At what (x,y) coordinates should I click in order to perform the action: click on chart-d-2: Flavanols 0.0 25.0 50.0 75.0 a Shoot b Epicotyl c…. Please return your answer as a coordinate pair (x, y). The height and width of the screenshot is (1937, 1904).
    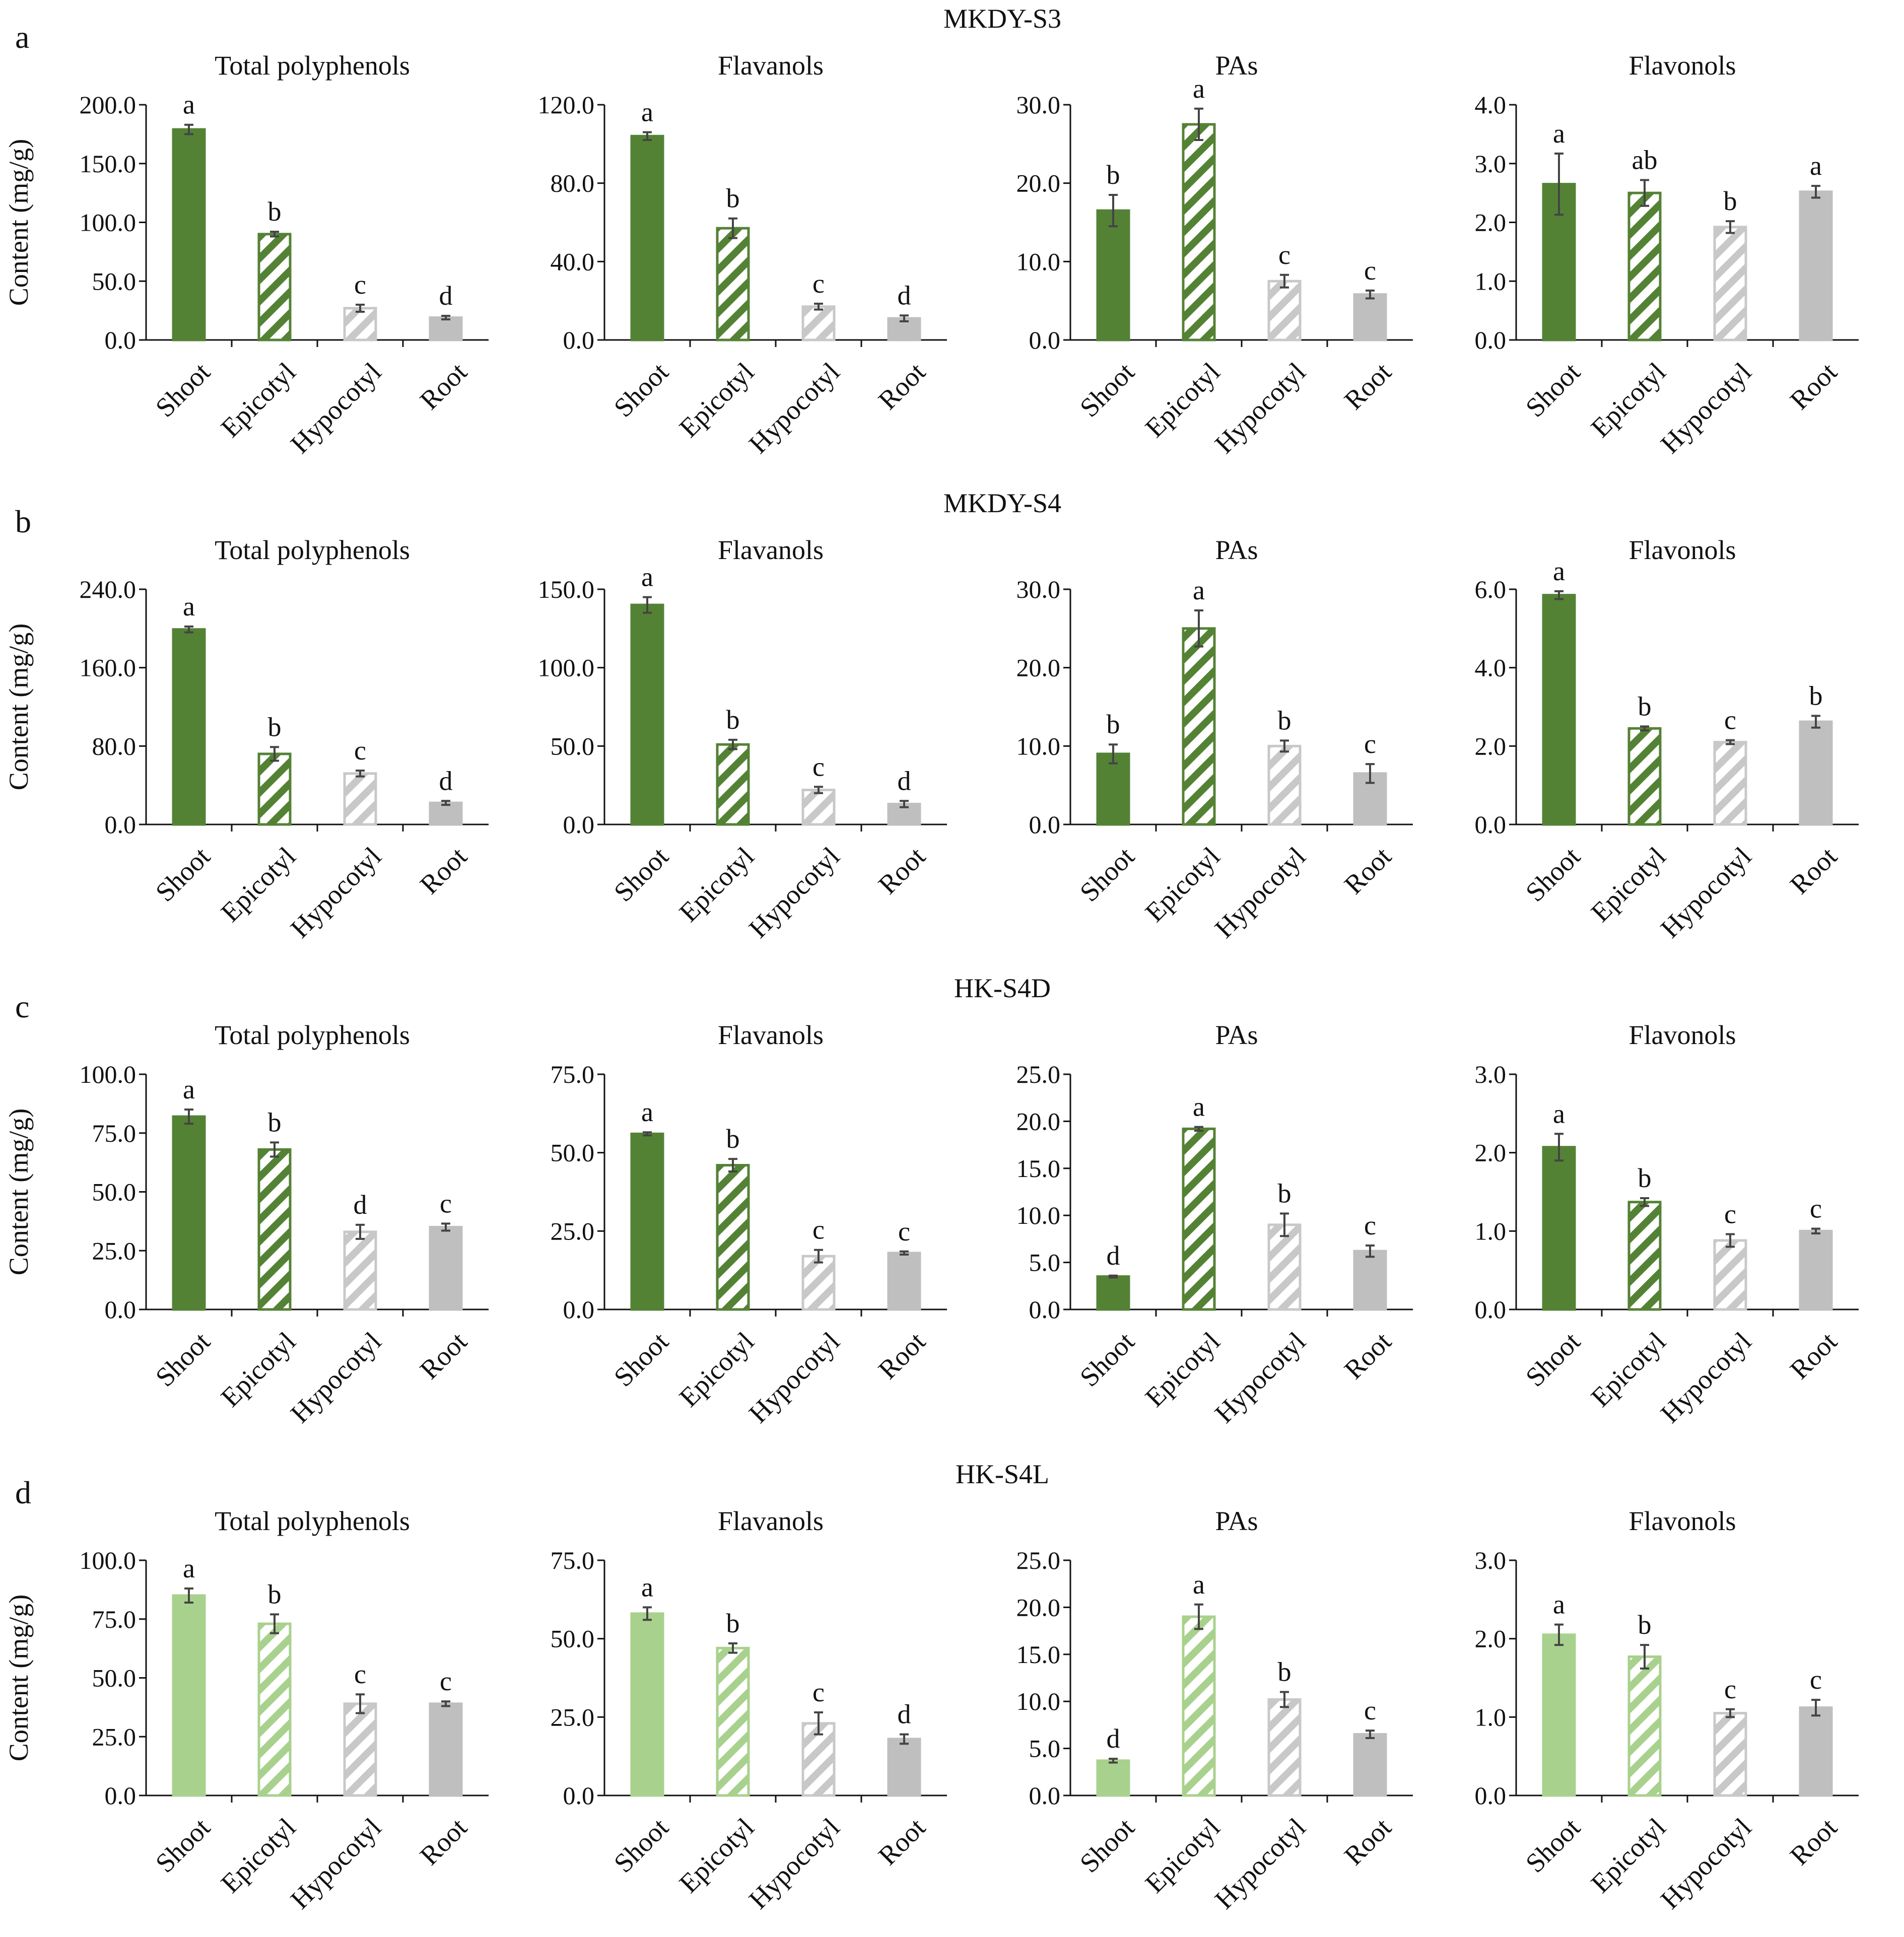
    Looking at the image, I should click on (749, 1711).